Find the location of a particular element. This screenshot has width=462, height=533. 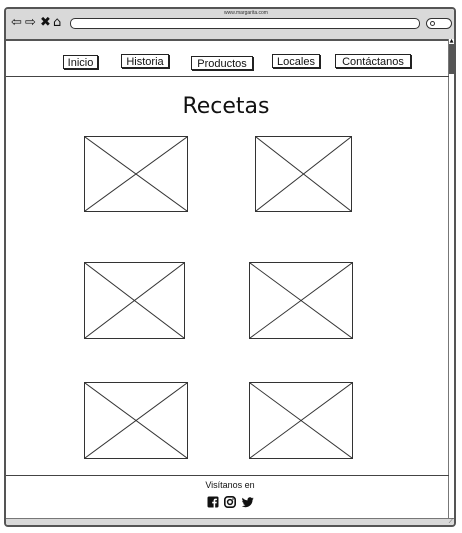

browser-toolbar: ⇦ ⇨ ✖ ⌂ www.margarita.com is located at coordinates (230, 25).